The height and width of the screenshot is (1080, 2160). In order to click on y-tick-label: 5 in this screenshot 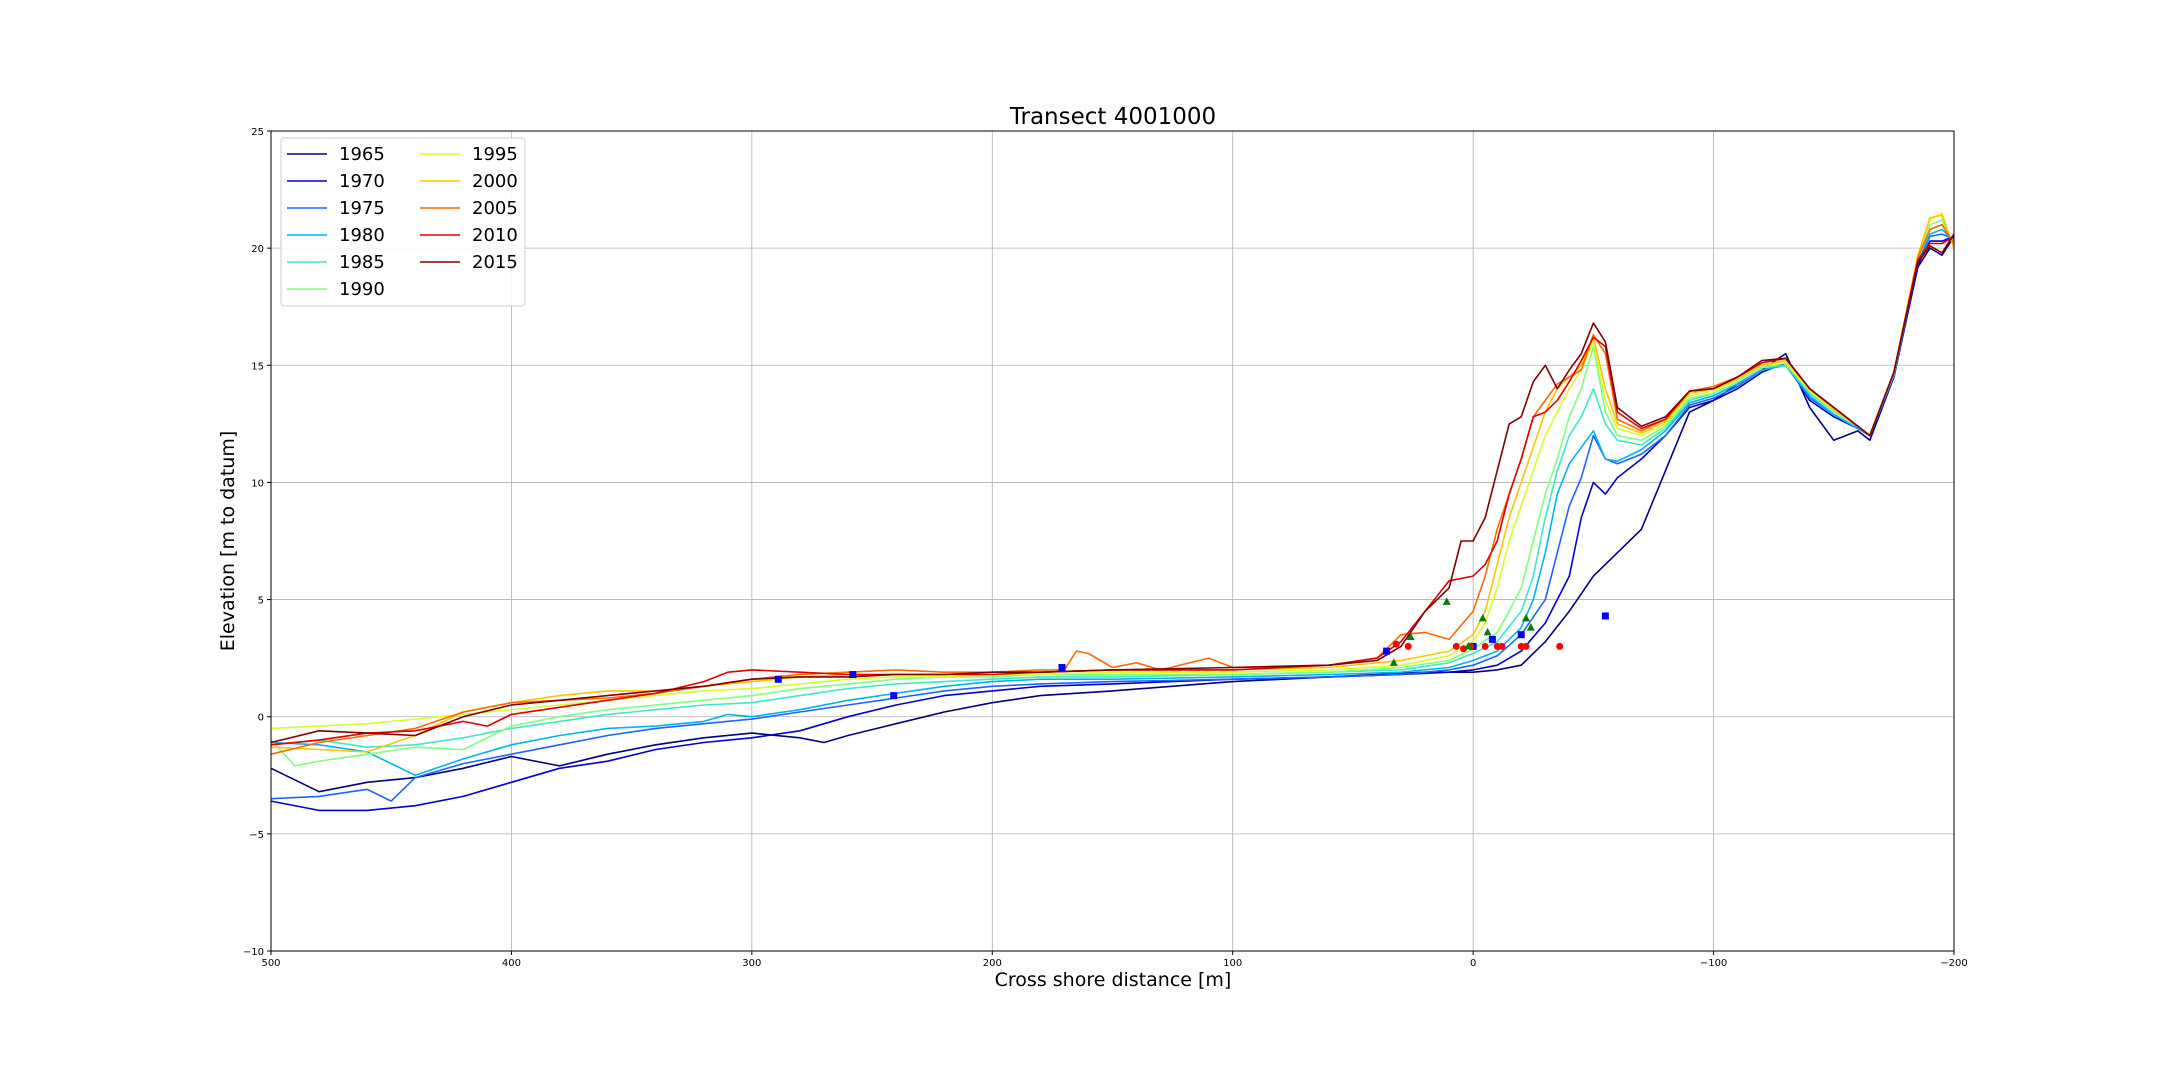, I will do `click(261, 601)`.